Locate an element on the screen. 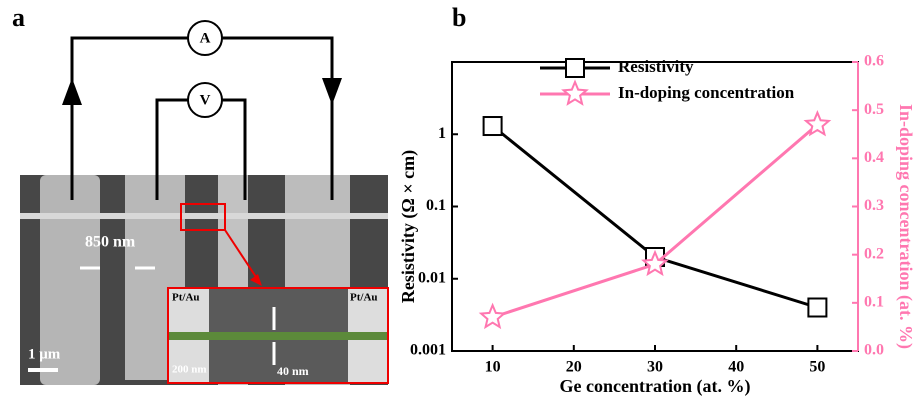  legend-label: In-doping concentration is located at coordinates (706, 92).